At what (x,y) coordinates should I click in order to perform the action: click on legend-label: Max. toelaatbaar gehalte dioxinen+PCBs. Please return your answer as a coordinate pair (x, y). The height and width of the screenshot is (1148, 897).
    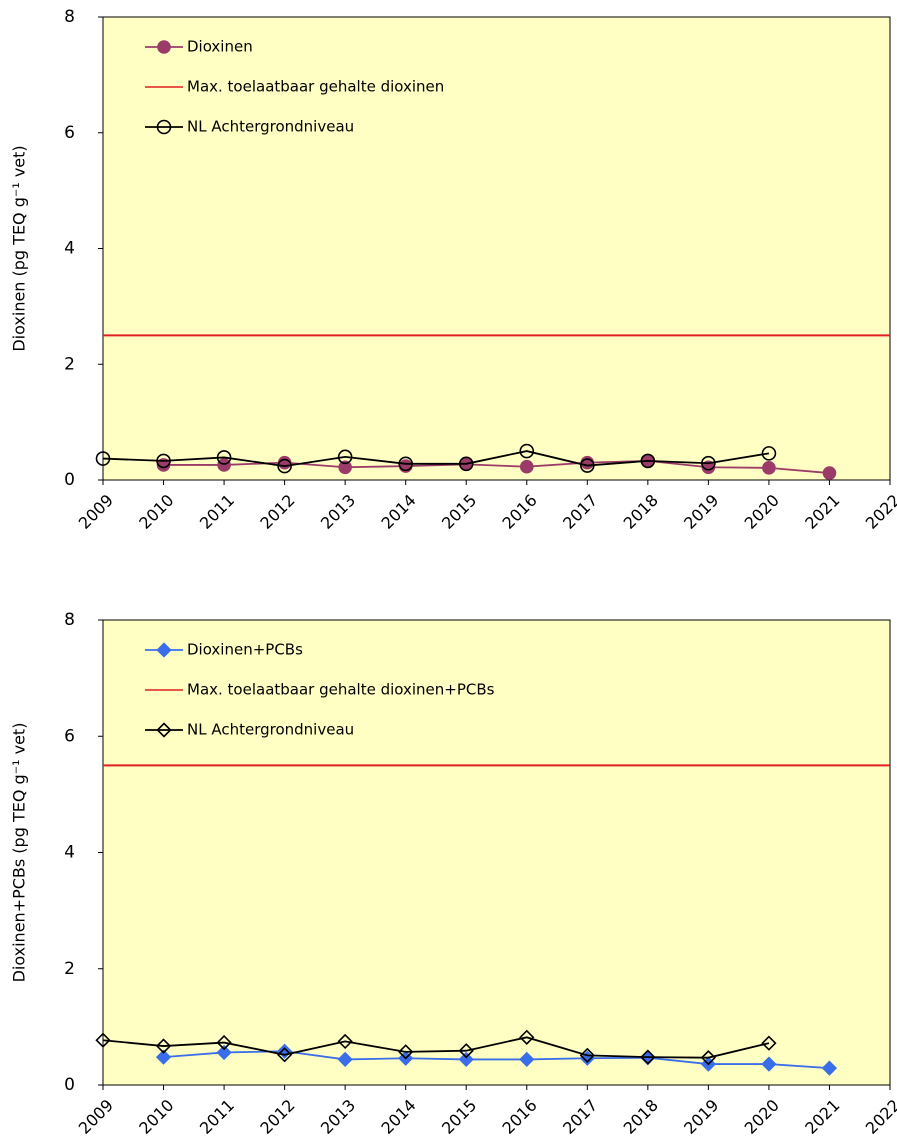
    Looking at the image, I should click on (341, 690).